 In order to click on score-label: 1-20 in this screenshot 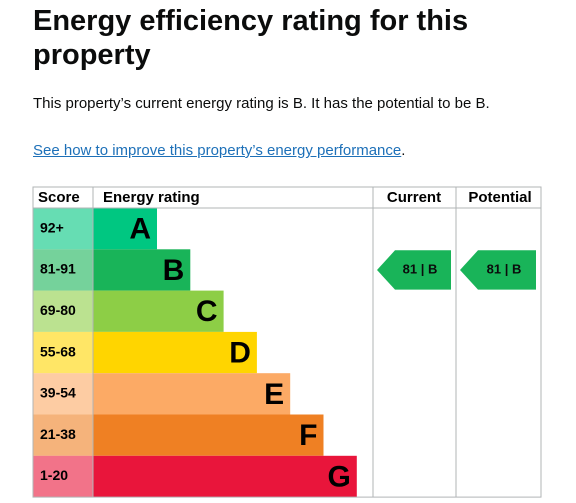, I will do `click(54, 475)`.